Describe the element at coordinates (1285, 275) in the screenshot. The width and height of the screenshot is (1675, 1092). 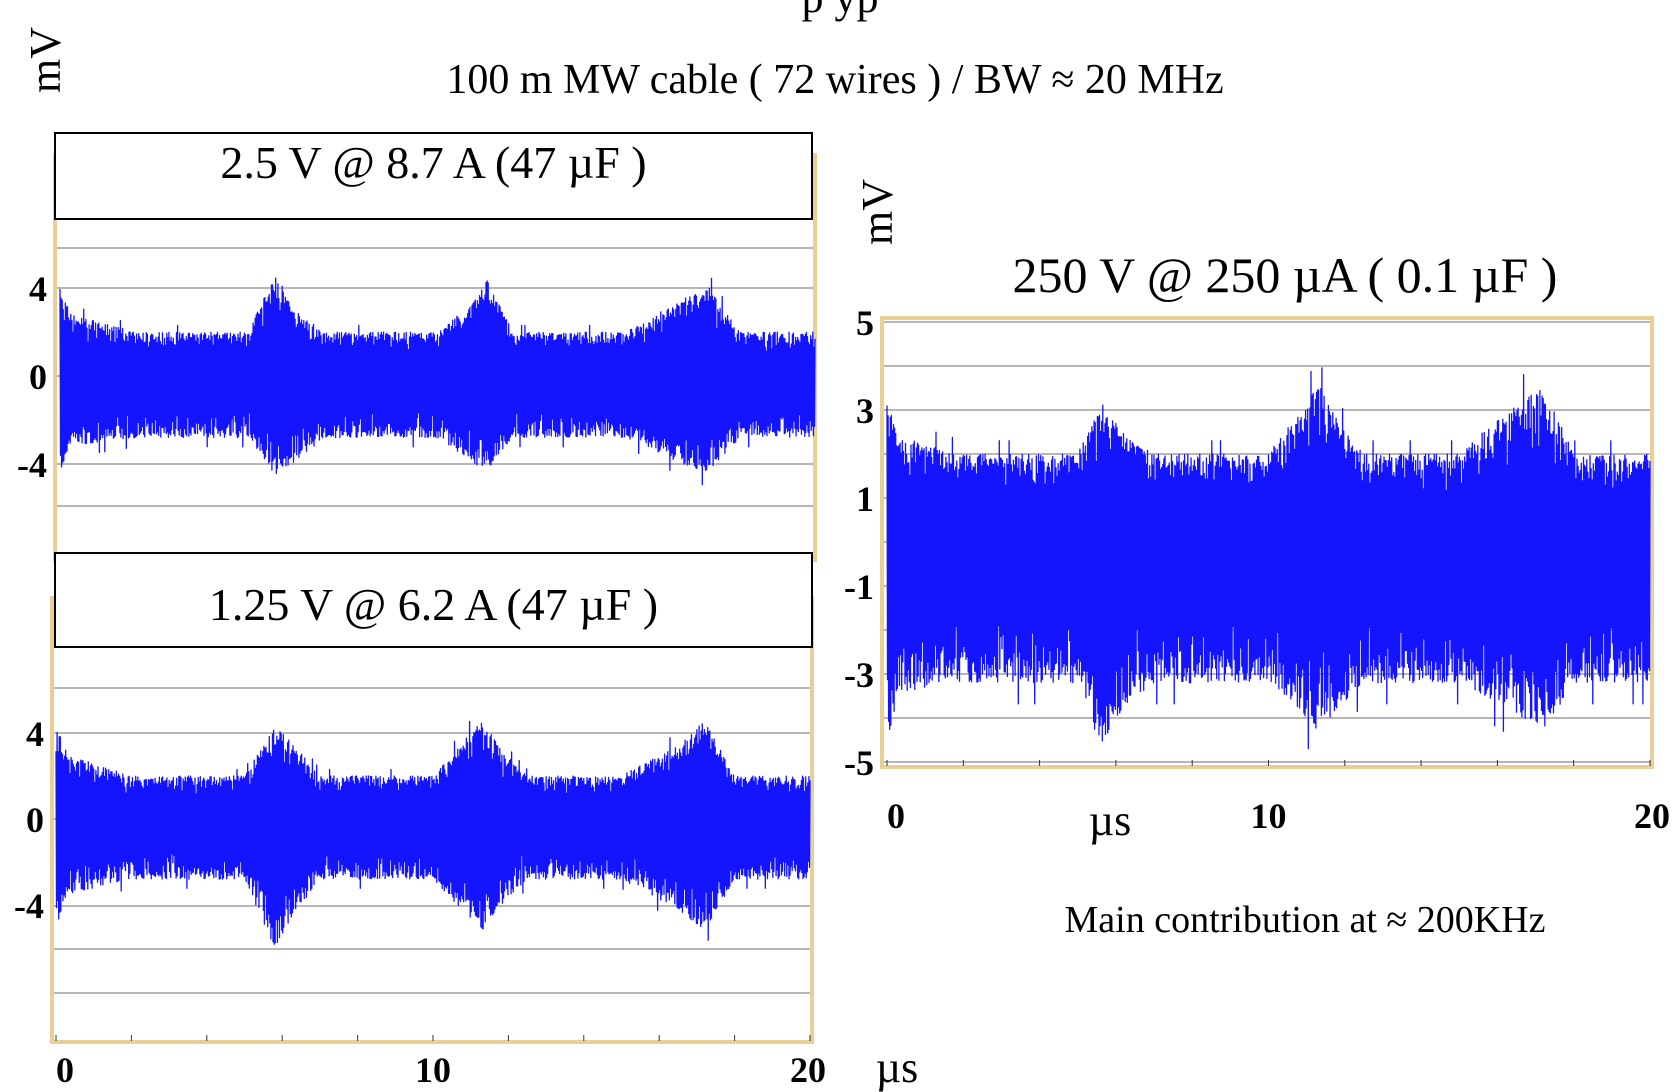
I see `panel-title: 250 V @ 250 µA ( 0.1 µF )` at that location.